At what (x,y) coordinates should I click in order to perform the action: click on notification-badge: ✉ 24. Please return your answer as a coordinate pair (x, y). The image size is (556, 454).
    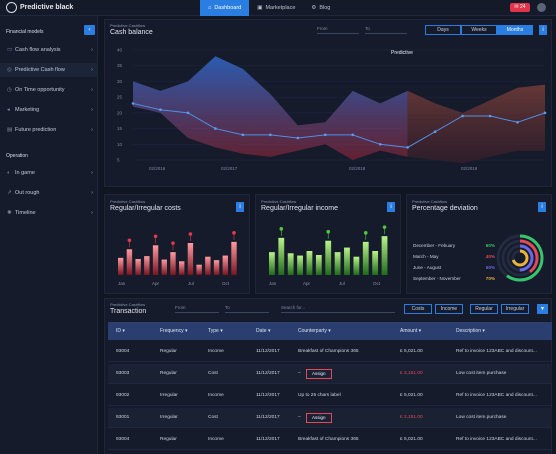
    Looking at the image, I should click on (520, 7).